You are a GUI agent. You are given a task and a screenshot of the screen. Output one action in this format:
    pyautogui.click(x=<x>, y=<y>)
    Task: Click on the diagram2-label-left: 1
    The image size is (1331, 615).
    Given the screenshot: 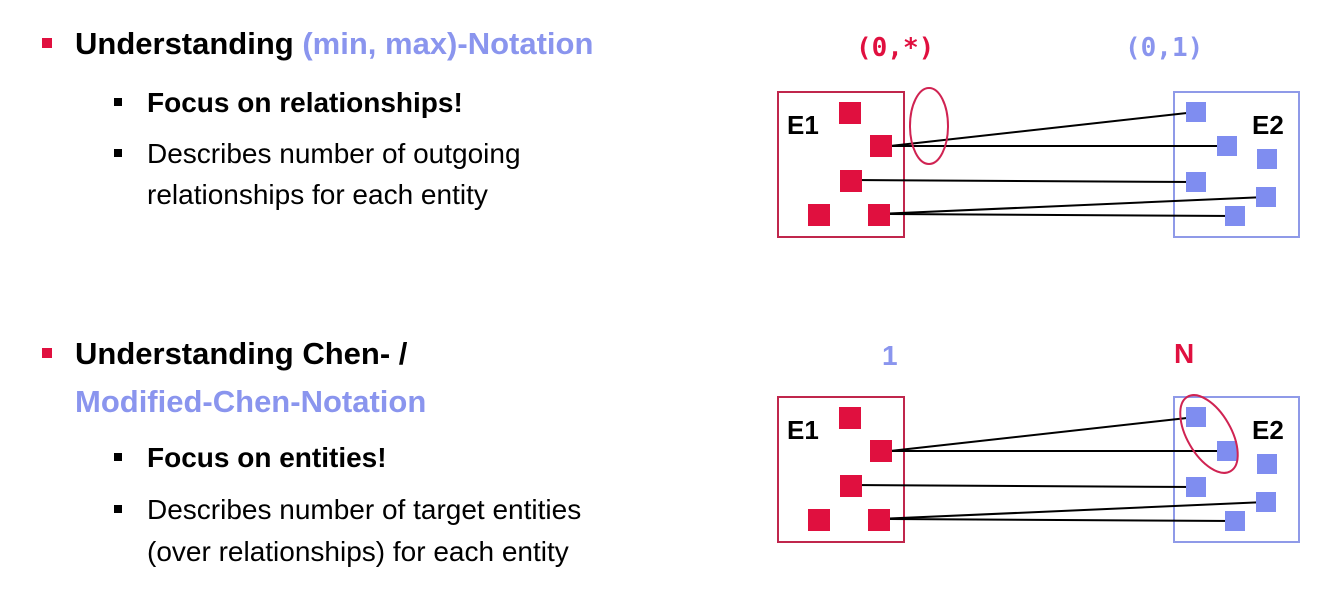 What is the action you would take?
    pyautogui.click(x=890, y=355)
    